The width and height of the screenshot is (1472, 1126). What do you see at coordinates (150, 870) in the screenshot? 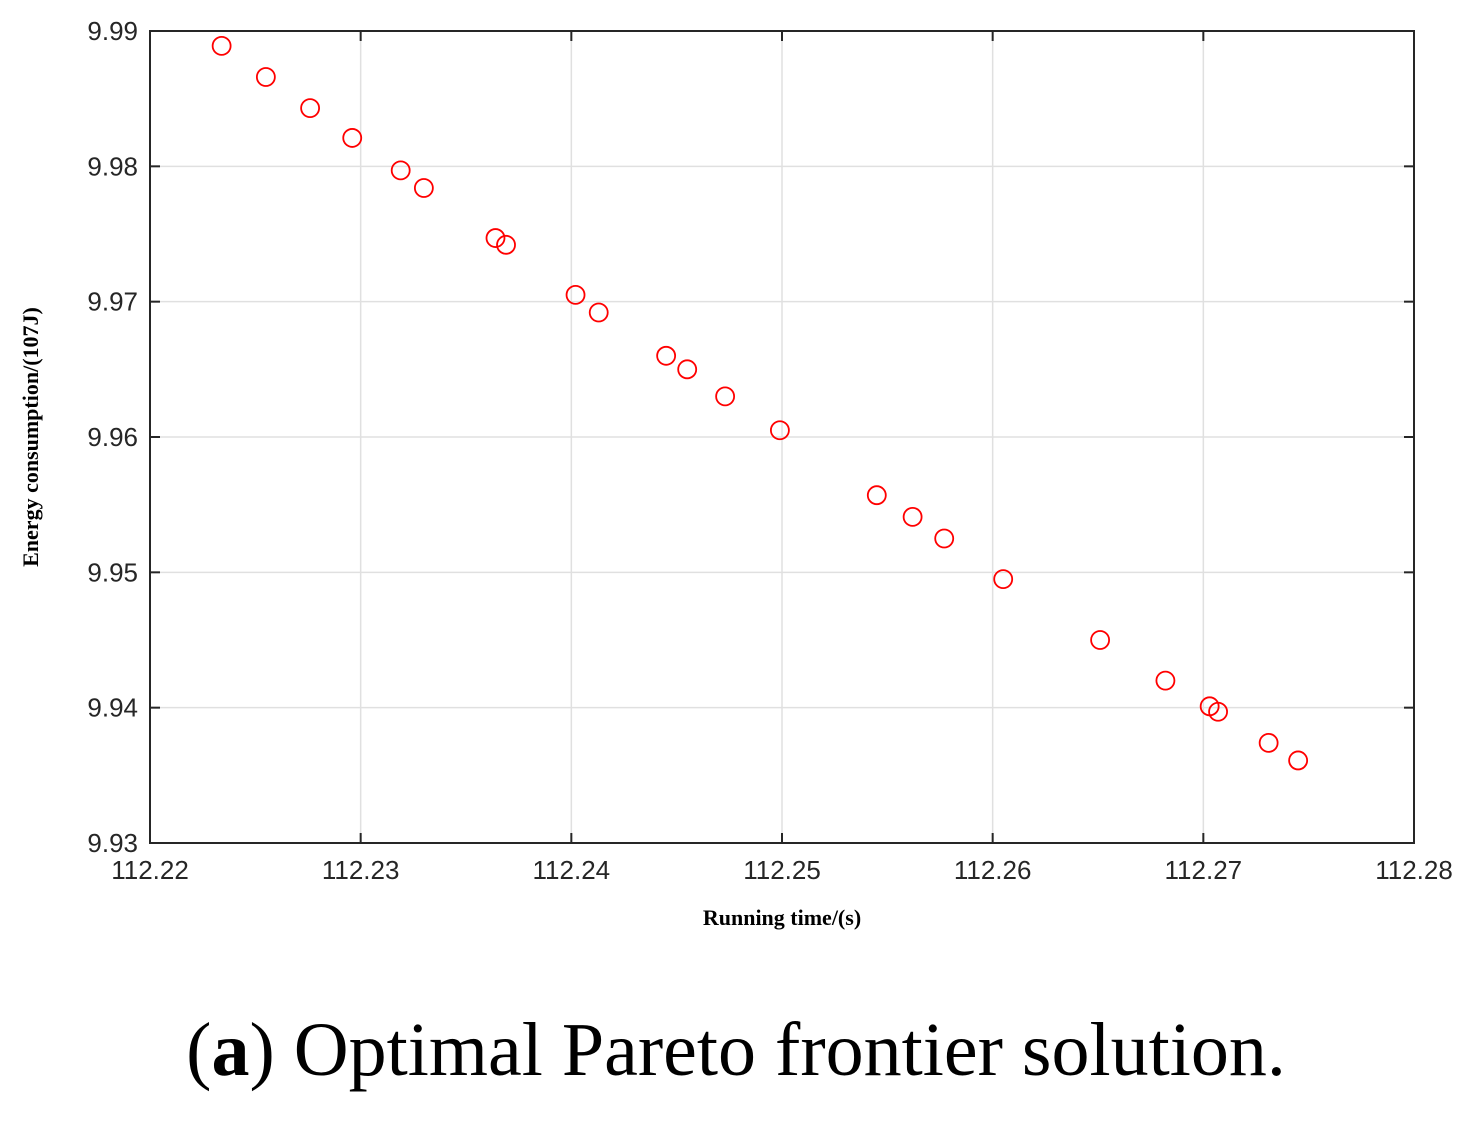
I see `x-tick-label: 112.22` at bounding box center [150, 870].